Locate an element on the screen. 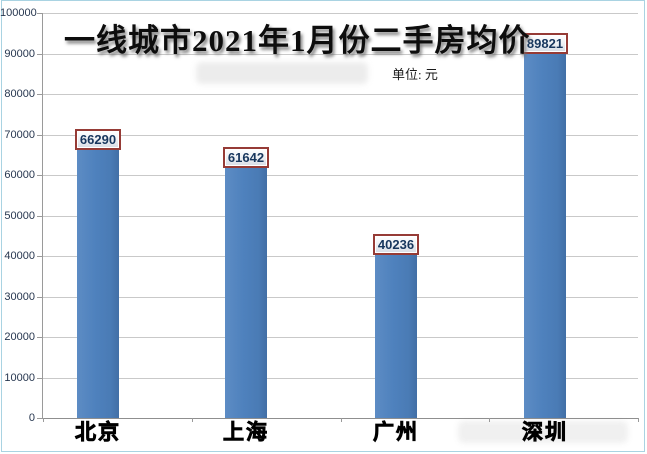 The width and height of the screenshot is (647, 454). y-tick-label: 40000 is located at coordinates (19, 256).